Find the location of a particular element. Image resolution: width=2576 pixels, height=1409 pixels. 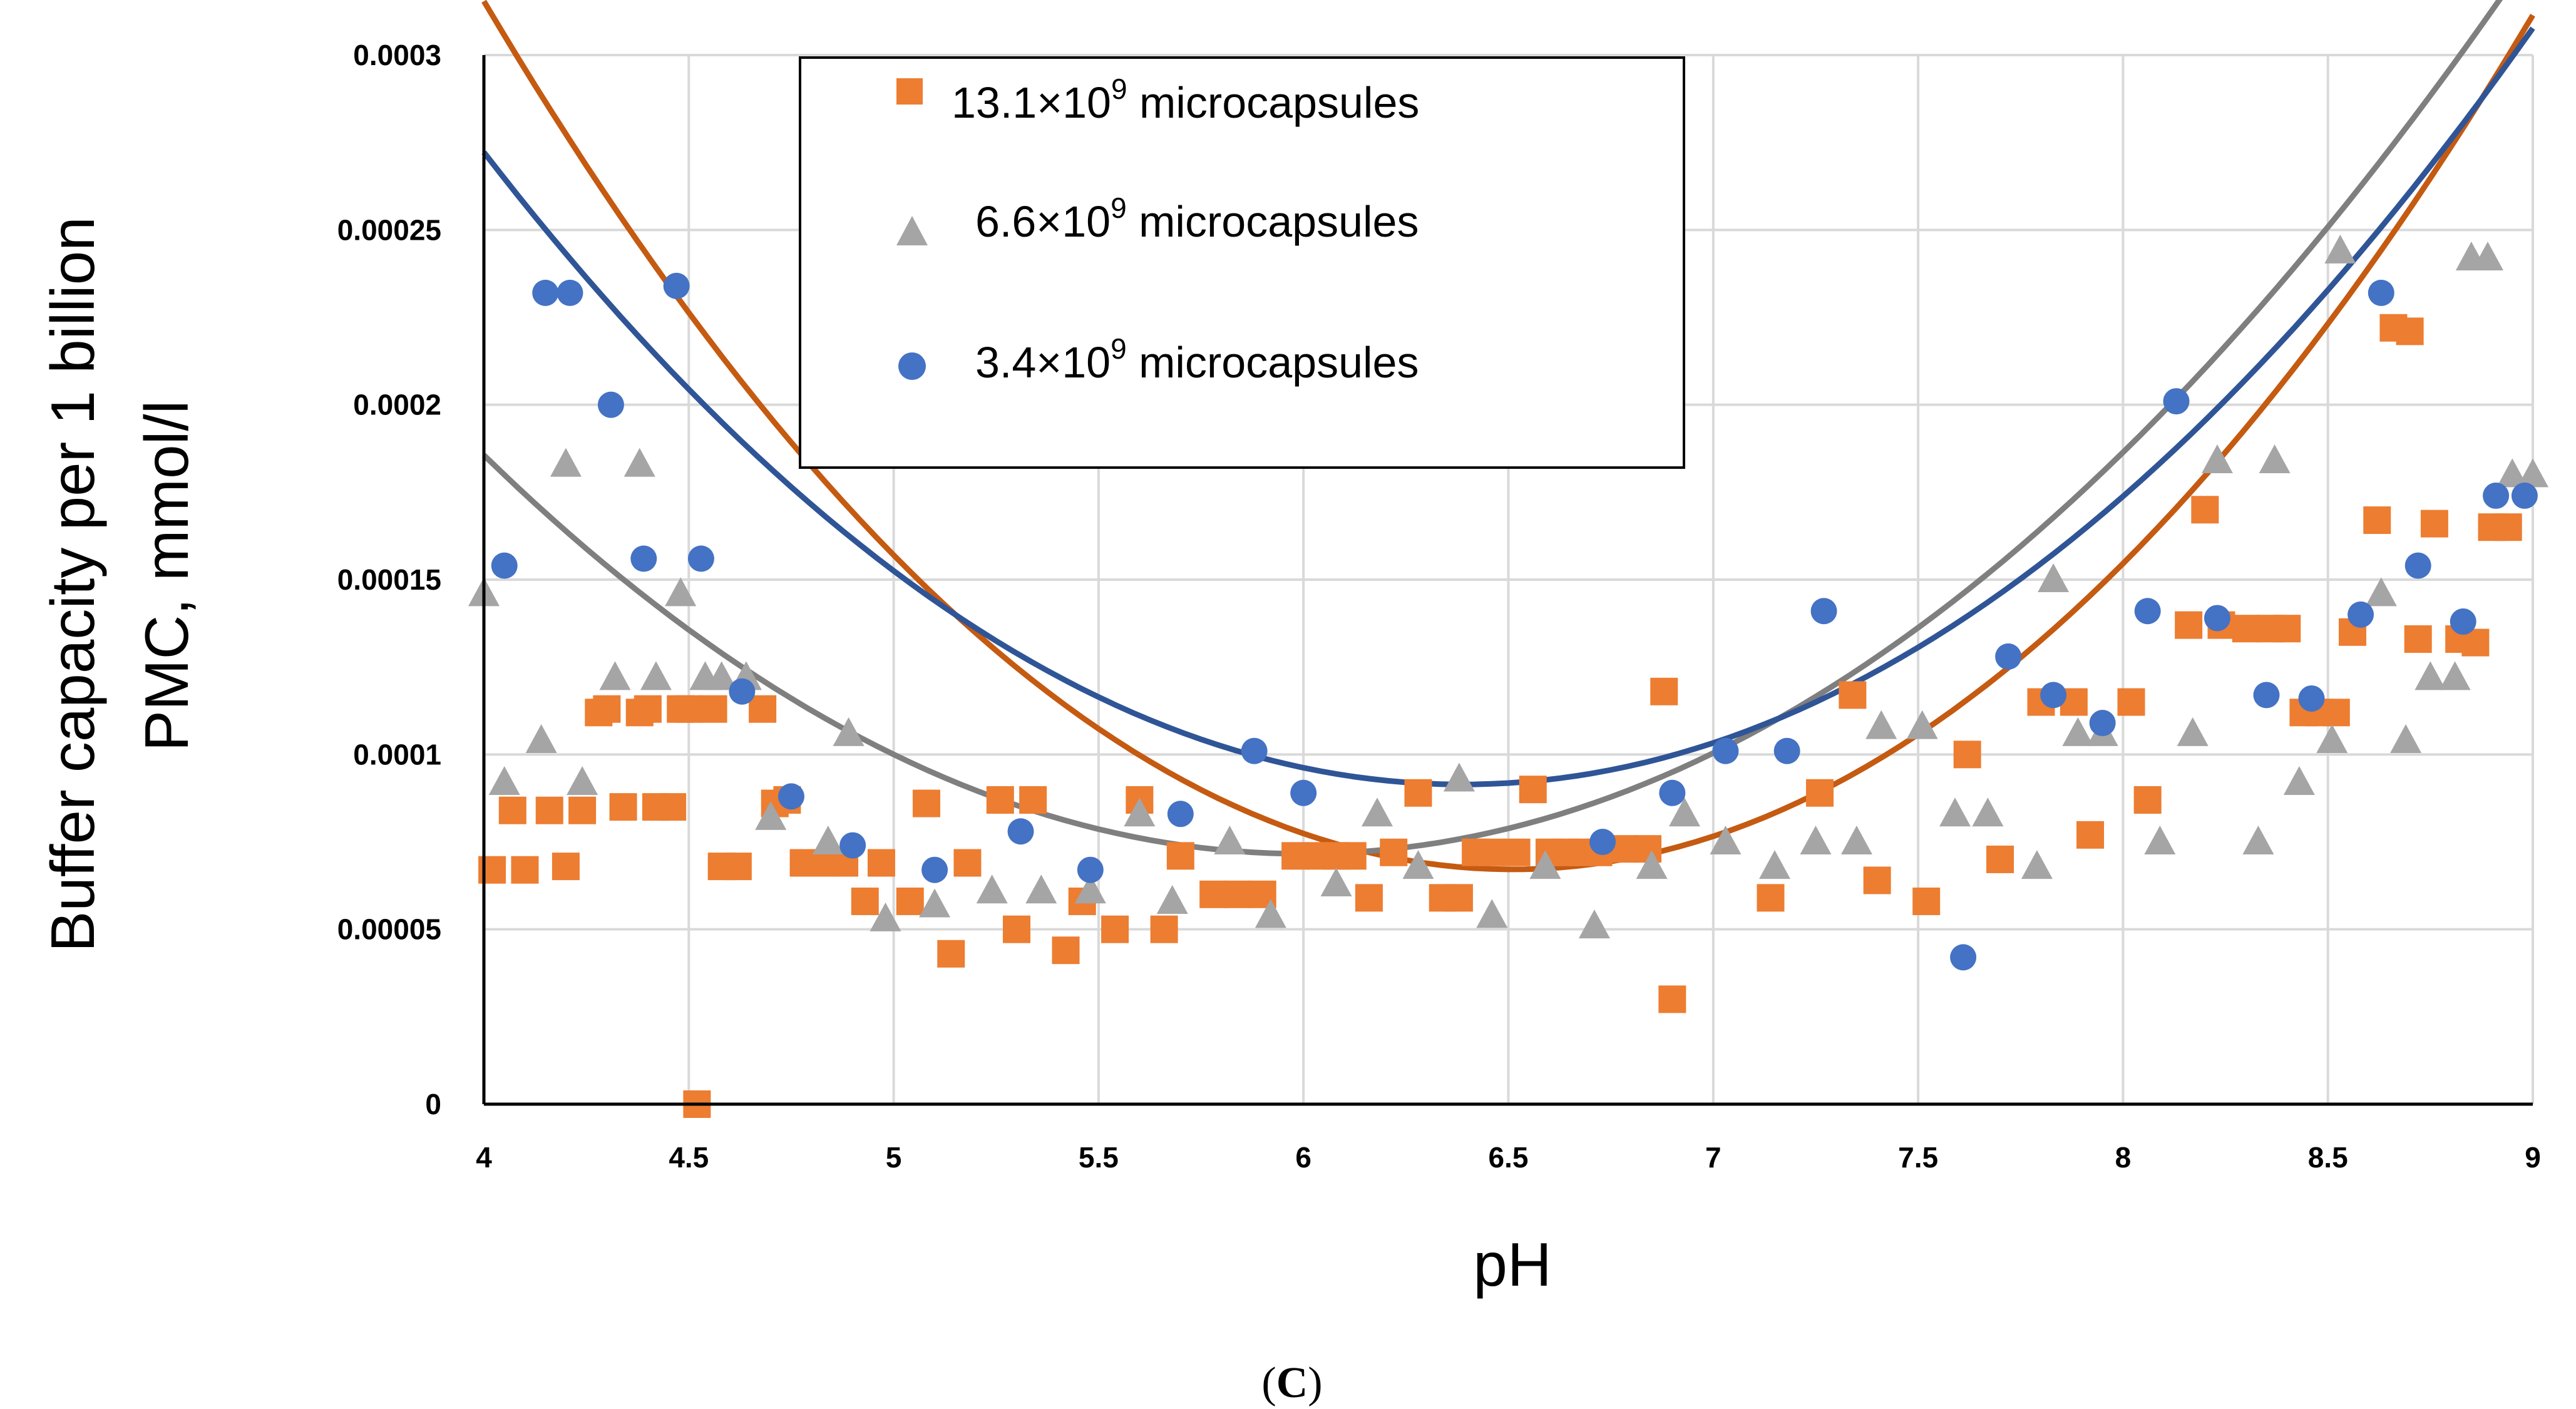

x-tick-label: 6.5 is located at coordinates (1509, 1157).